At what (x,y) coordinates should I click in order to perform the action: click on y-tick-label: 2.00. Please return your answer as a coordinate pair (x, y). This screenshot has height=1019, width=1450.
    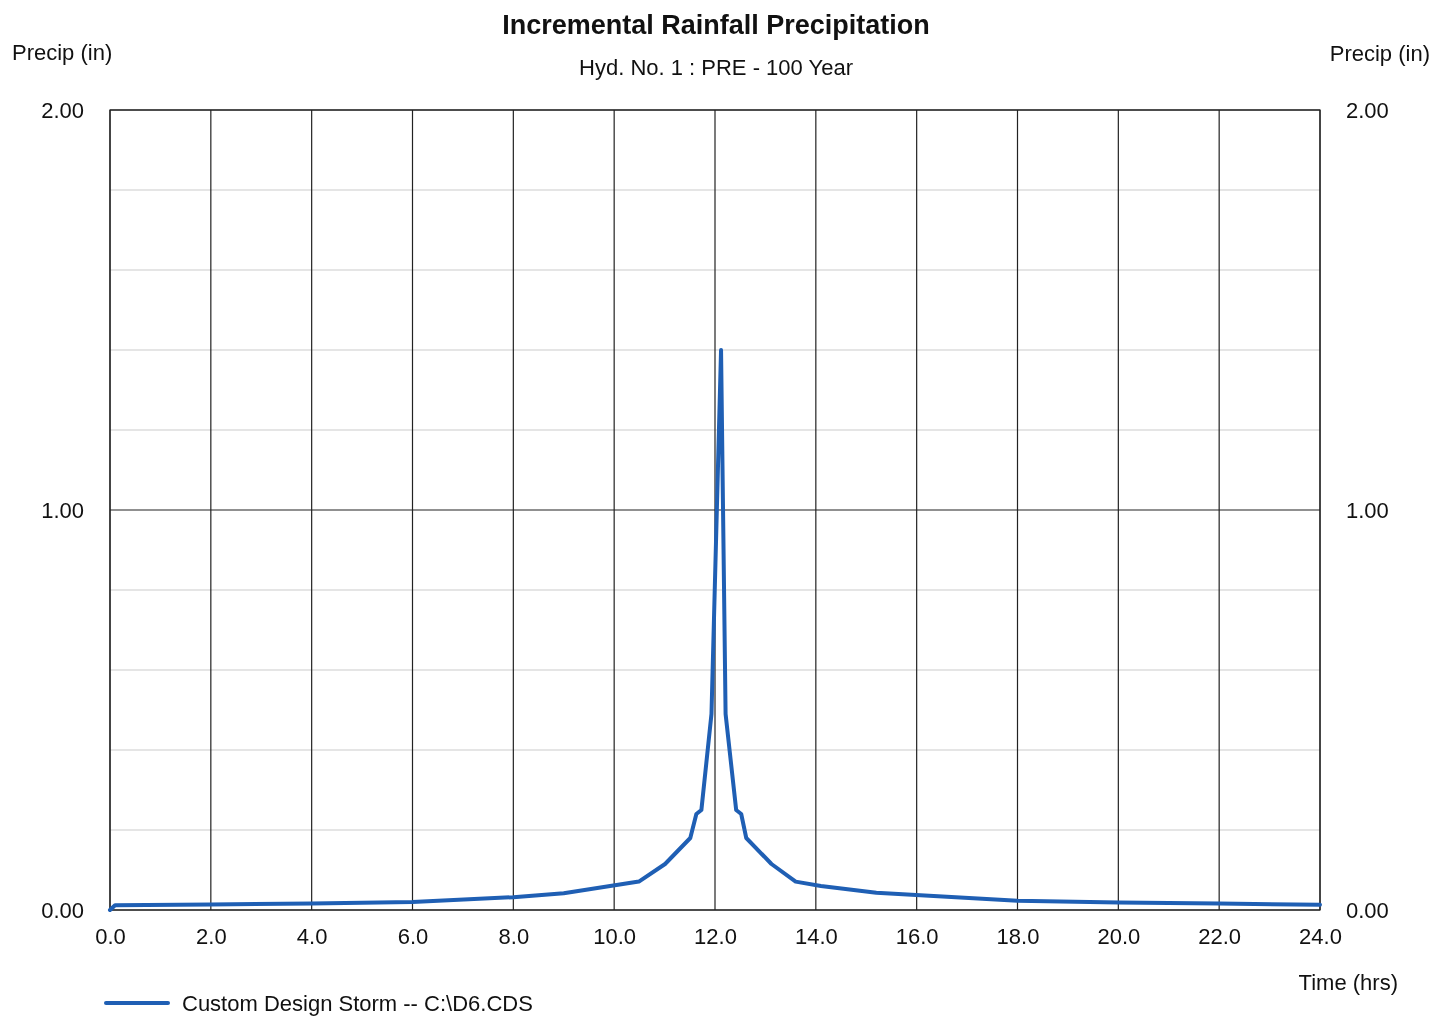
    Looking at the image, I should click on (62, 110).